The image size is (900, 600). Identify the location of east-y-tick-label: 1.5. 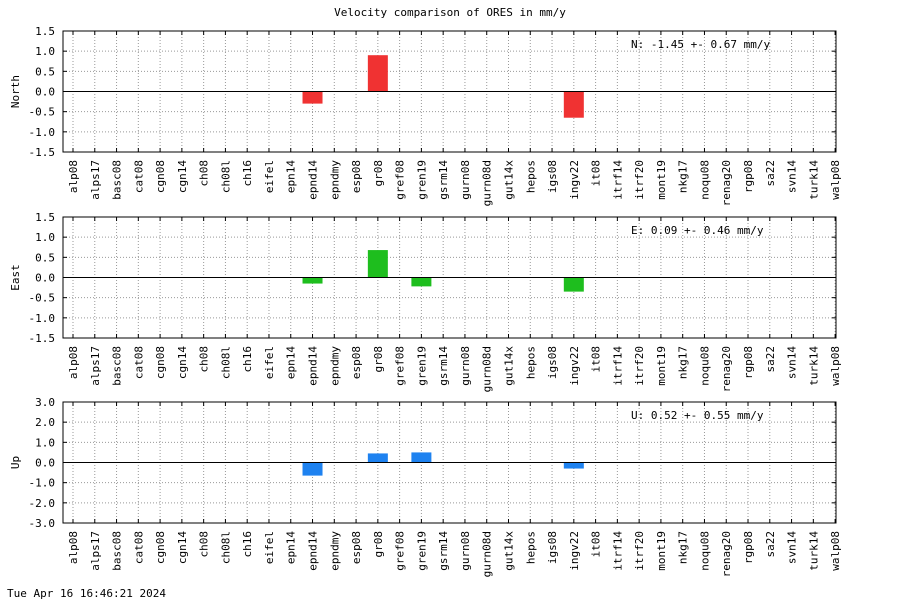
(45, 217).